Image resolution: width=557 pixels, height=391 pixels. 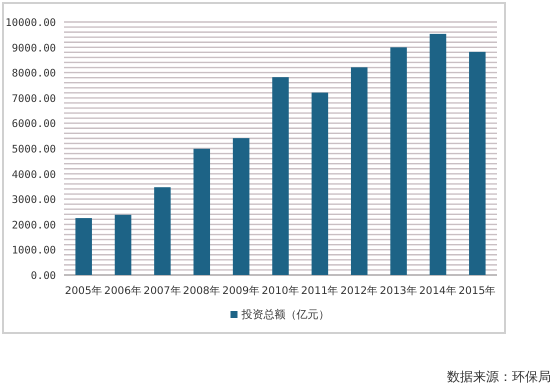 What do you see at coordinates (34, 124) in the screenshot?
I see `y-tick-label: 6000.00` at bounding box center [34, 124].